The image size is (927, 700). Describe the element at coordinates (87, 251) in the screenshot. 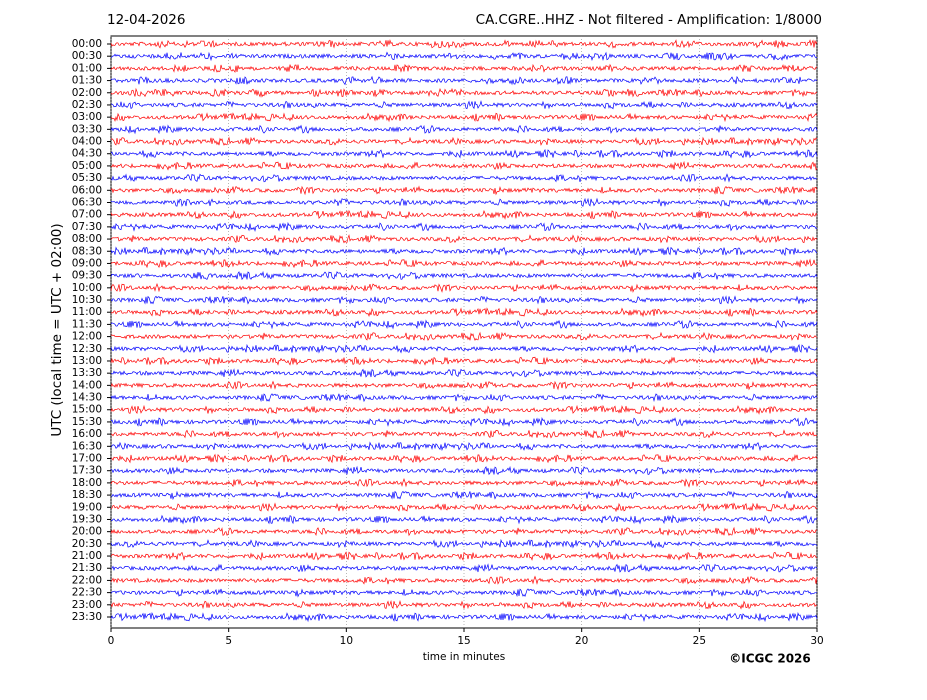

I see `y-tick-label: 08:30` at that location.